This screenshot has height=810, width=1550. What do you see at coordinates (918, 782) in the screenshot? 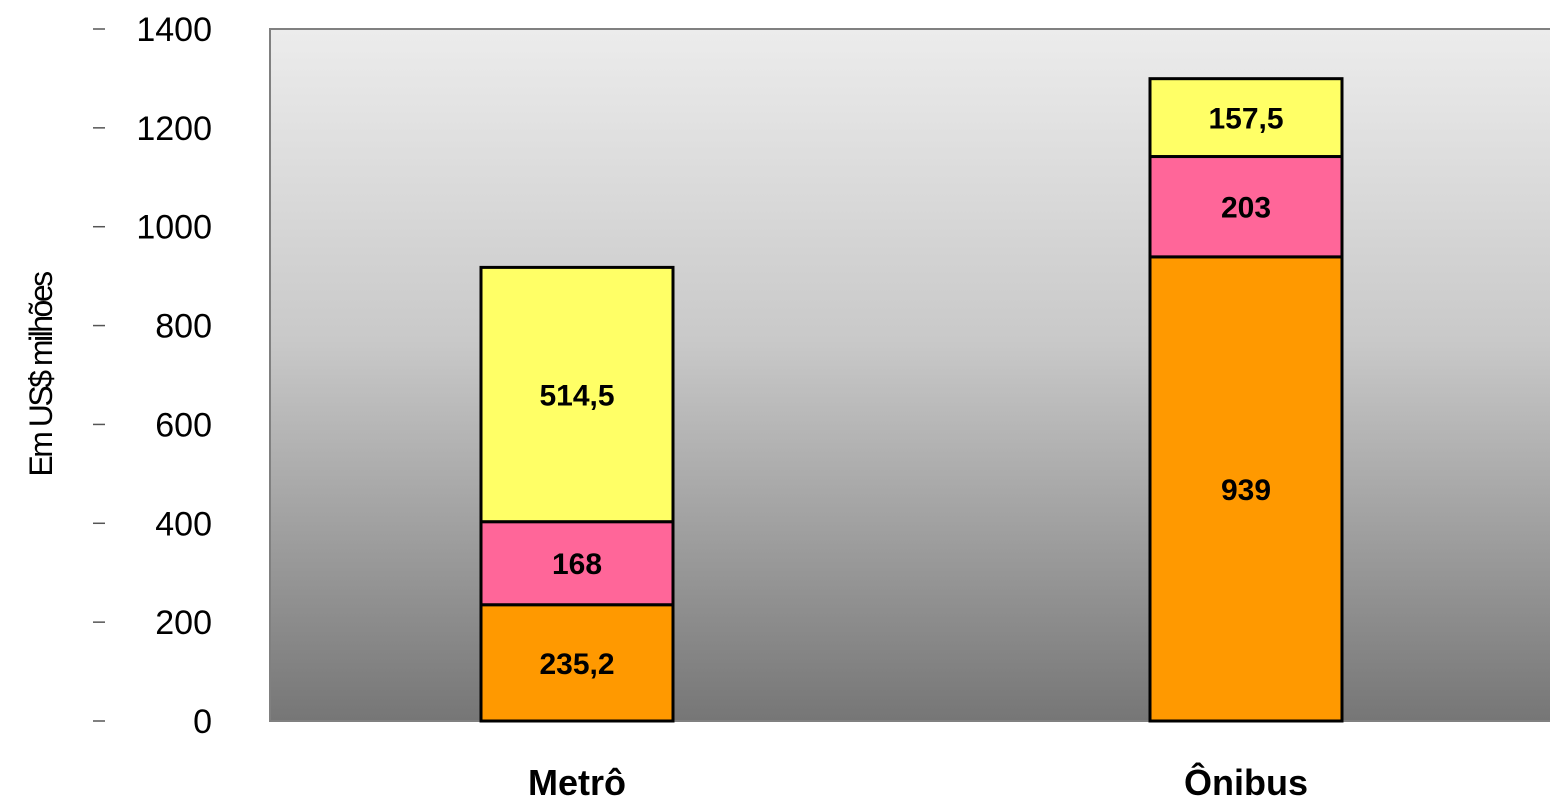
I see `x-axis: Metrô Ônibus` at bounding box center [918, 782].